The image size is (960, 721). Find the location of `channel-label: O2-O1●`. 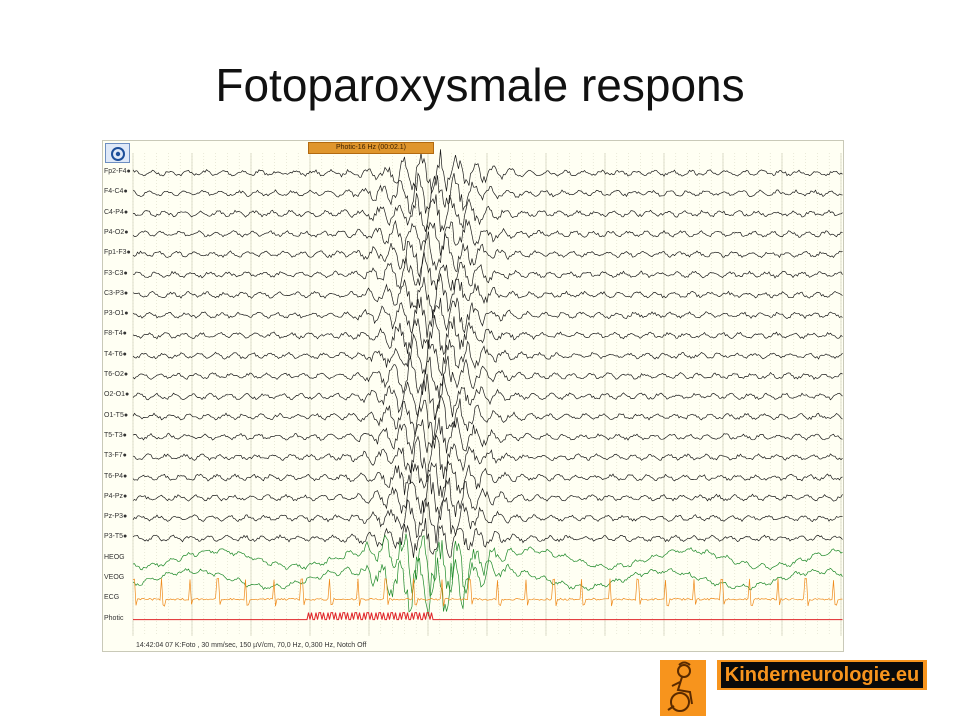

channel-label: O2-O1● is located at coordinates (117, 395).